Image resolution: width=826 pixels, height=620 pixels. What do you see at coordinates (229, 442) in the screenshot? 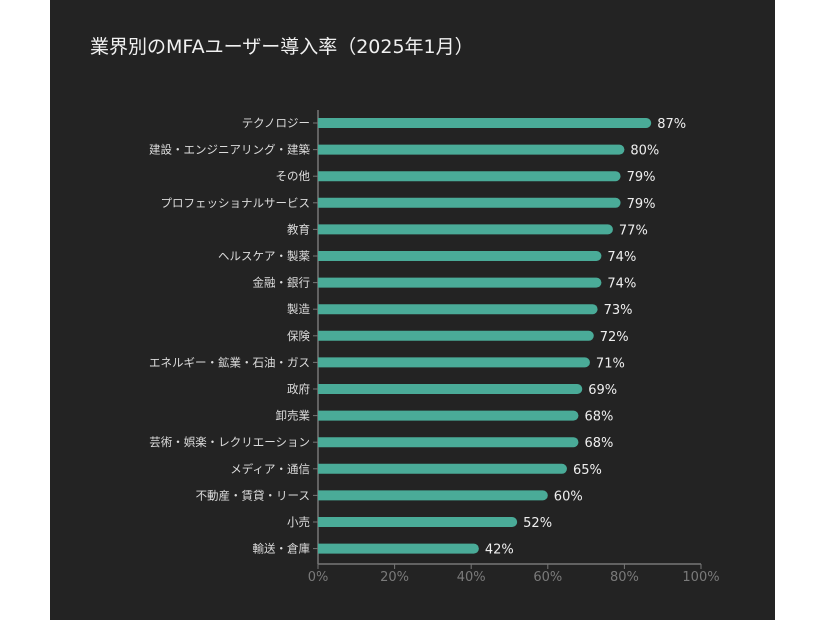
I see `category-label: 芸術・娯楽・レクリエーション` at bounding box center [229, 442].